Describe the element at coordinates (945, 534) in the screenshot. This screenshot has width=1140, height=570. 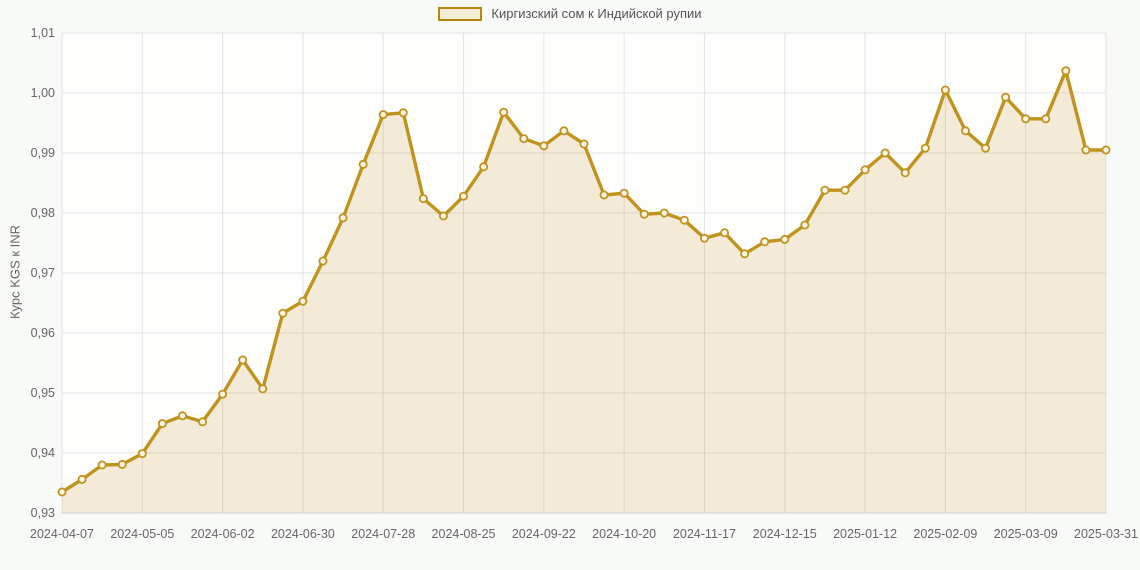
I see `x-tick-label: 2025-02-09` at that location.